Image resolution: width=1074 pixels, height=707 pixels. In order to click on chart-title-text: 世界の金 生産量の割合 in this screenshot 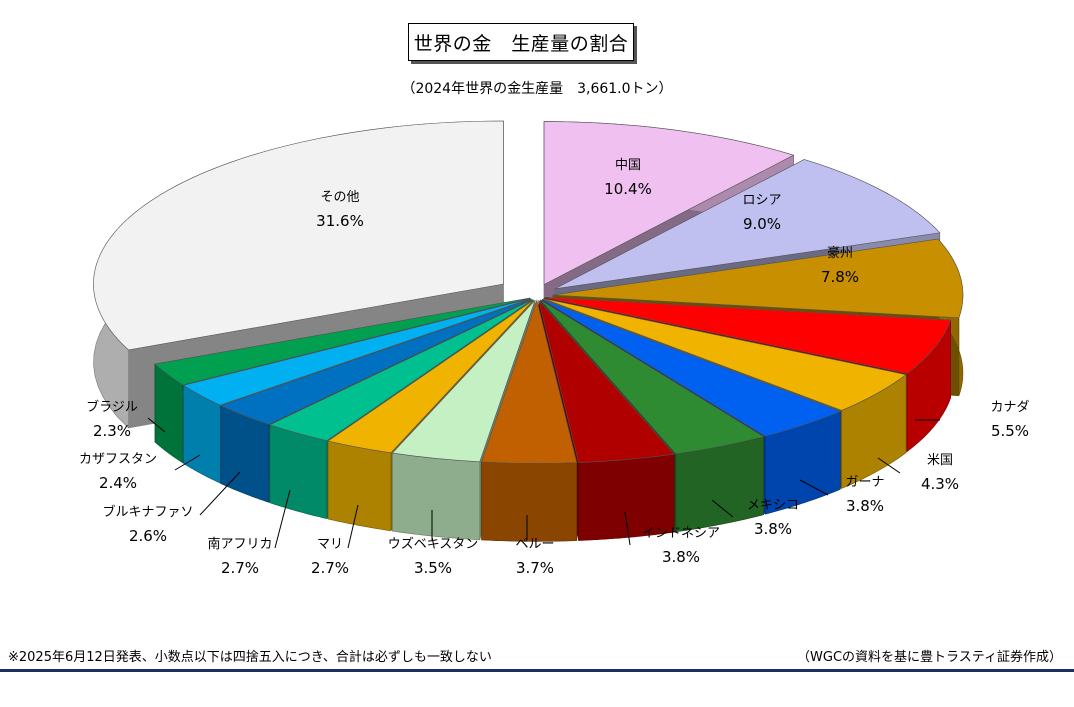, I will do `click(521, 43)`.